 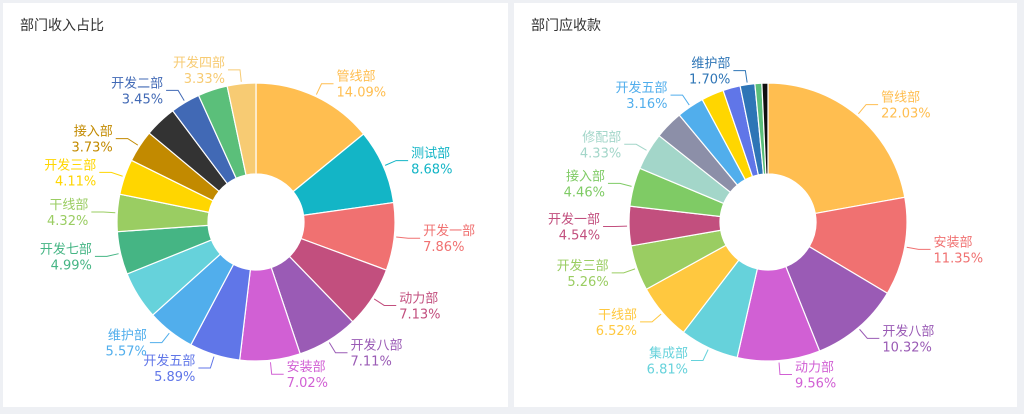 I want to click on chart-title: 部门应收款, so click(x=566, y=26).